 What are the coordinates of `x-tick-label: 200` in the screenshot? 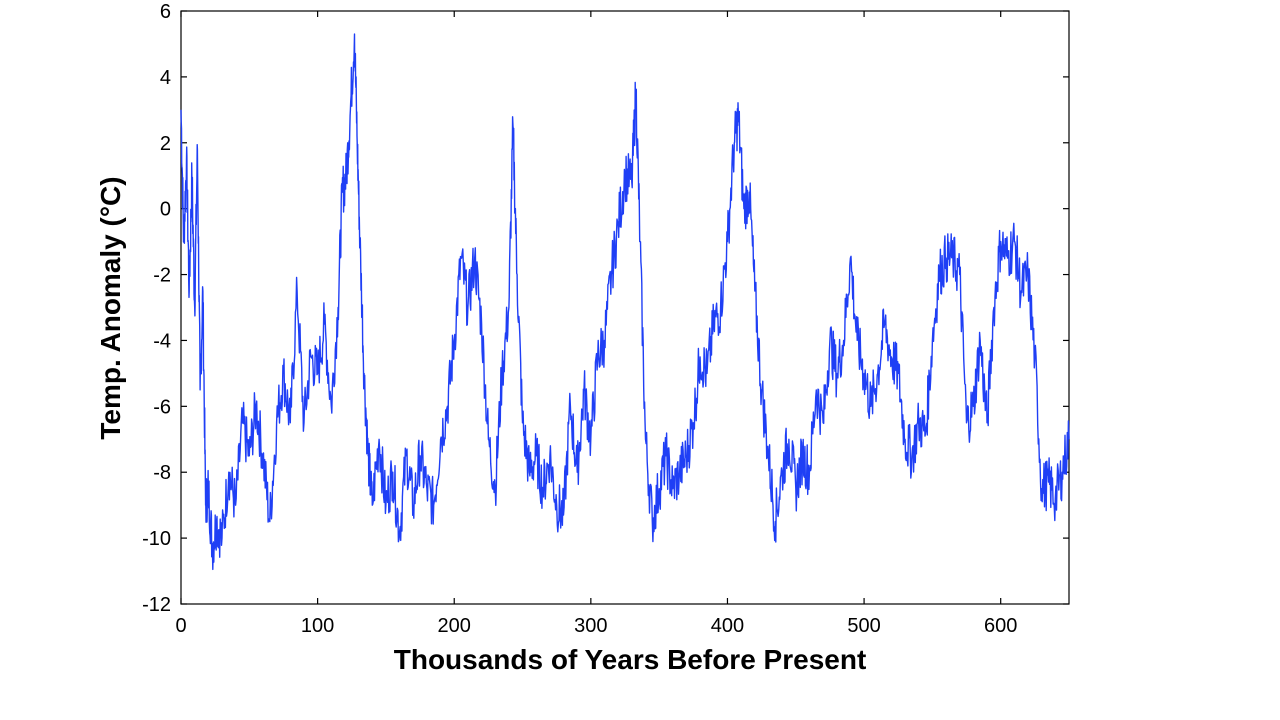 It's located at (454, 626).